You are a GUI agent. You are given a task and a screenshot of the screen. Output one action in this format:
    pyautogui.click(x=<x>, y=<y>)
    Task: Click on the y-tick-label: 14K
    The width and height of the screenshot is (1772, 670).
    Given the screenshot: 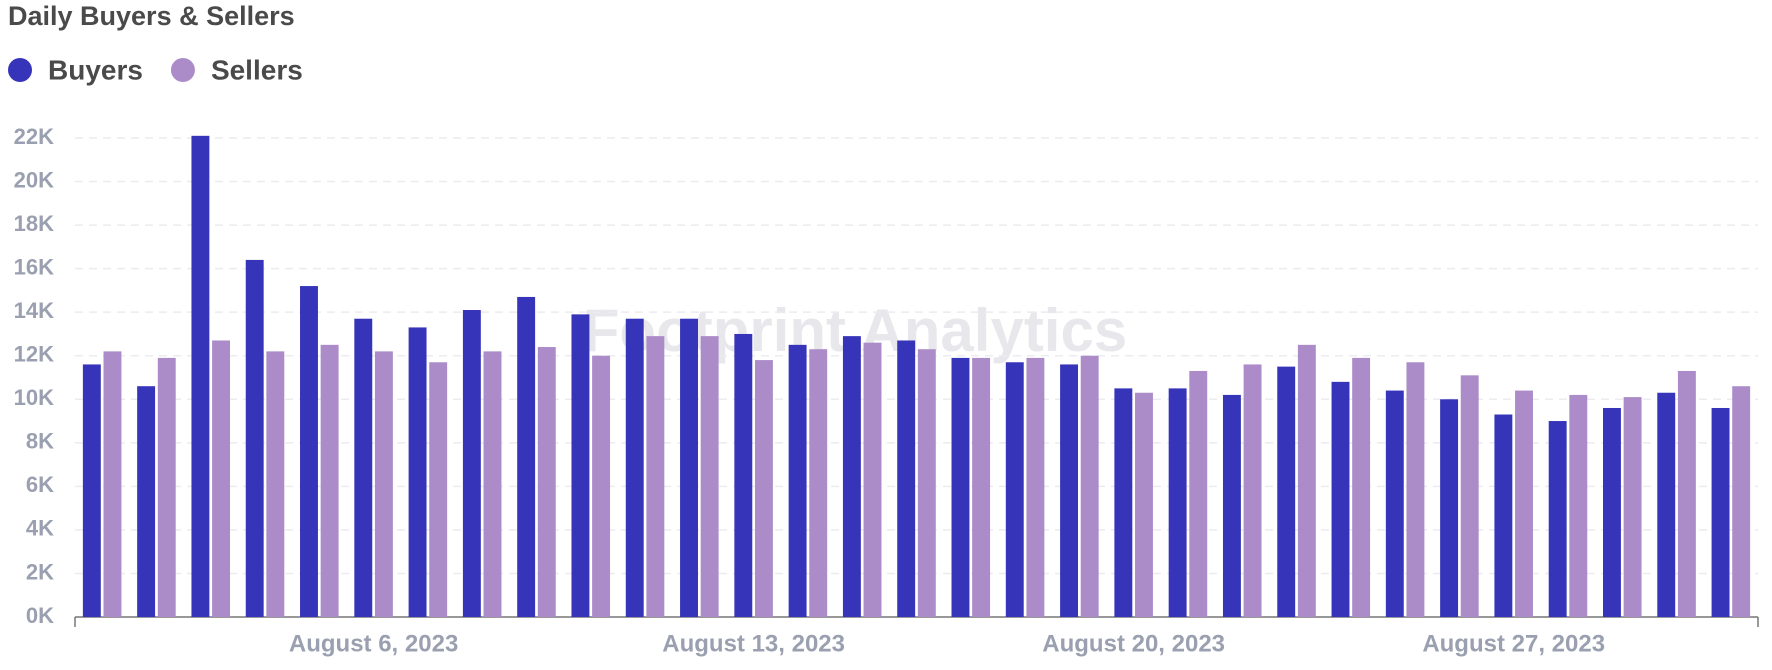 What is the action you would take?
    pyautogui.click(x=34, y=310)
    